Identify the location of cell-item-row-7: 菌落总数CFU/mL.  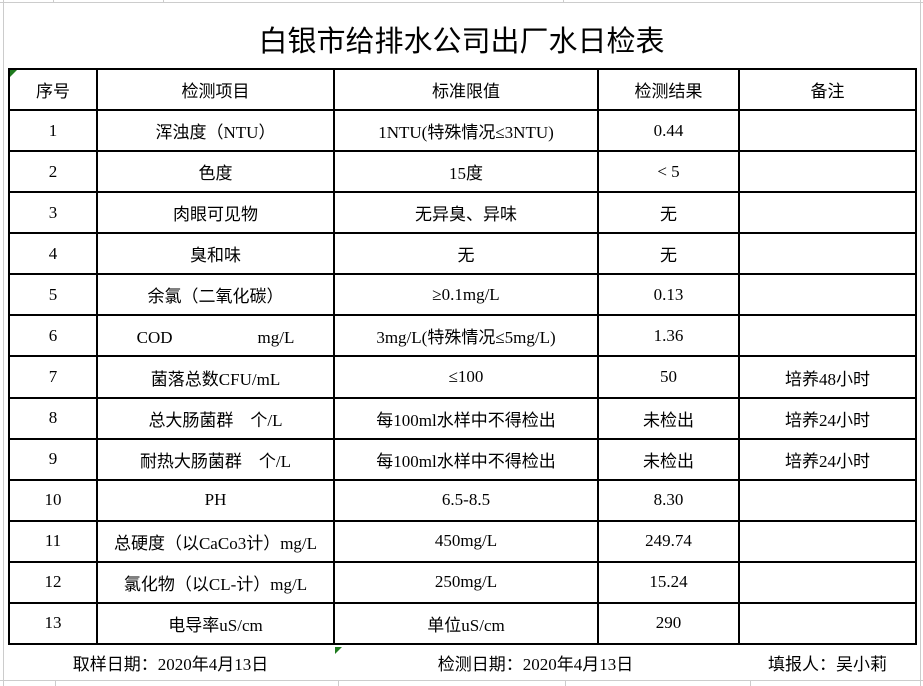
(216, 378).